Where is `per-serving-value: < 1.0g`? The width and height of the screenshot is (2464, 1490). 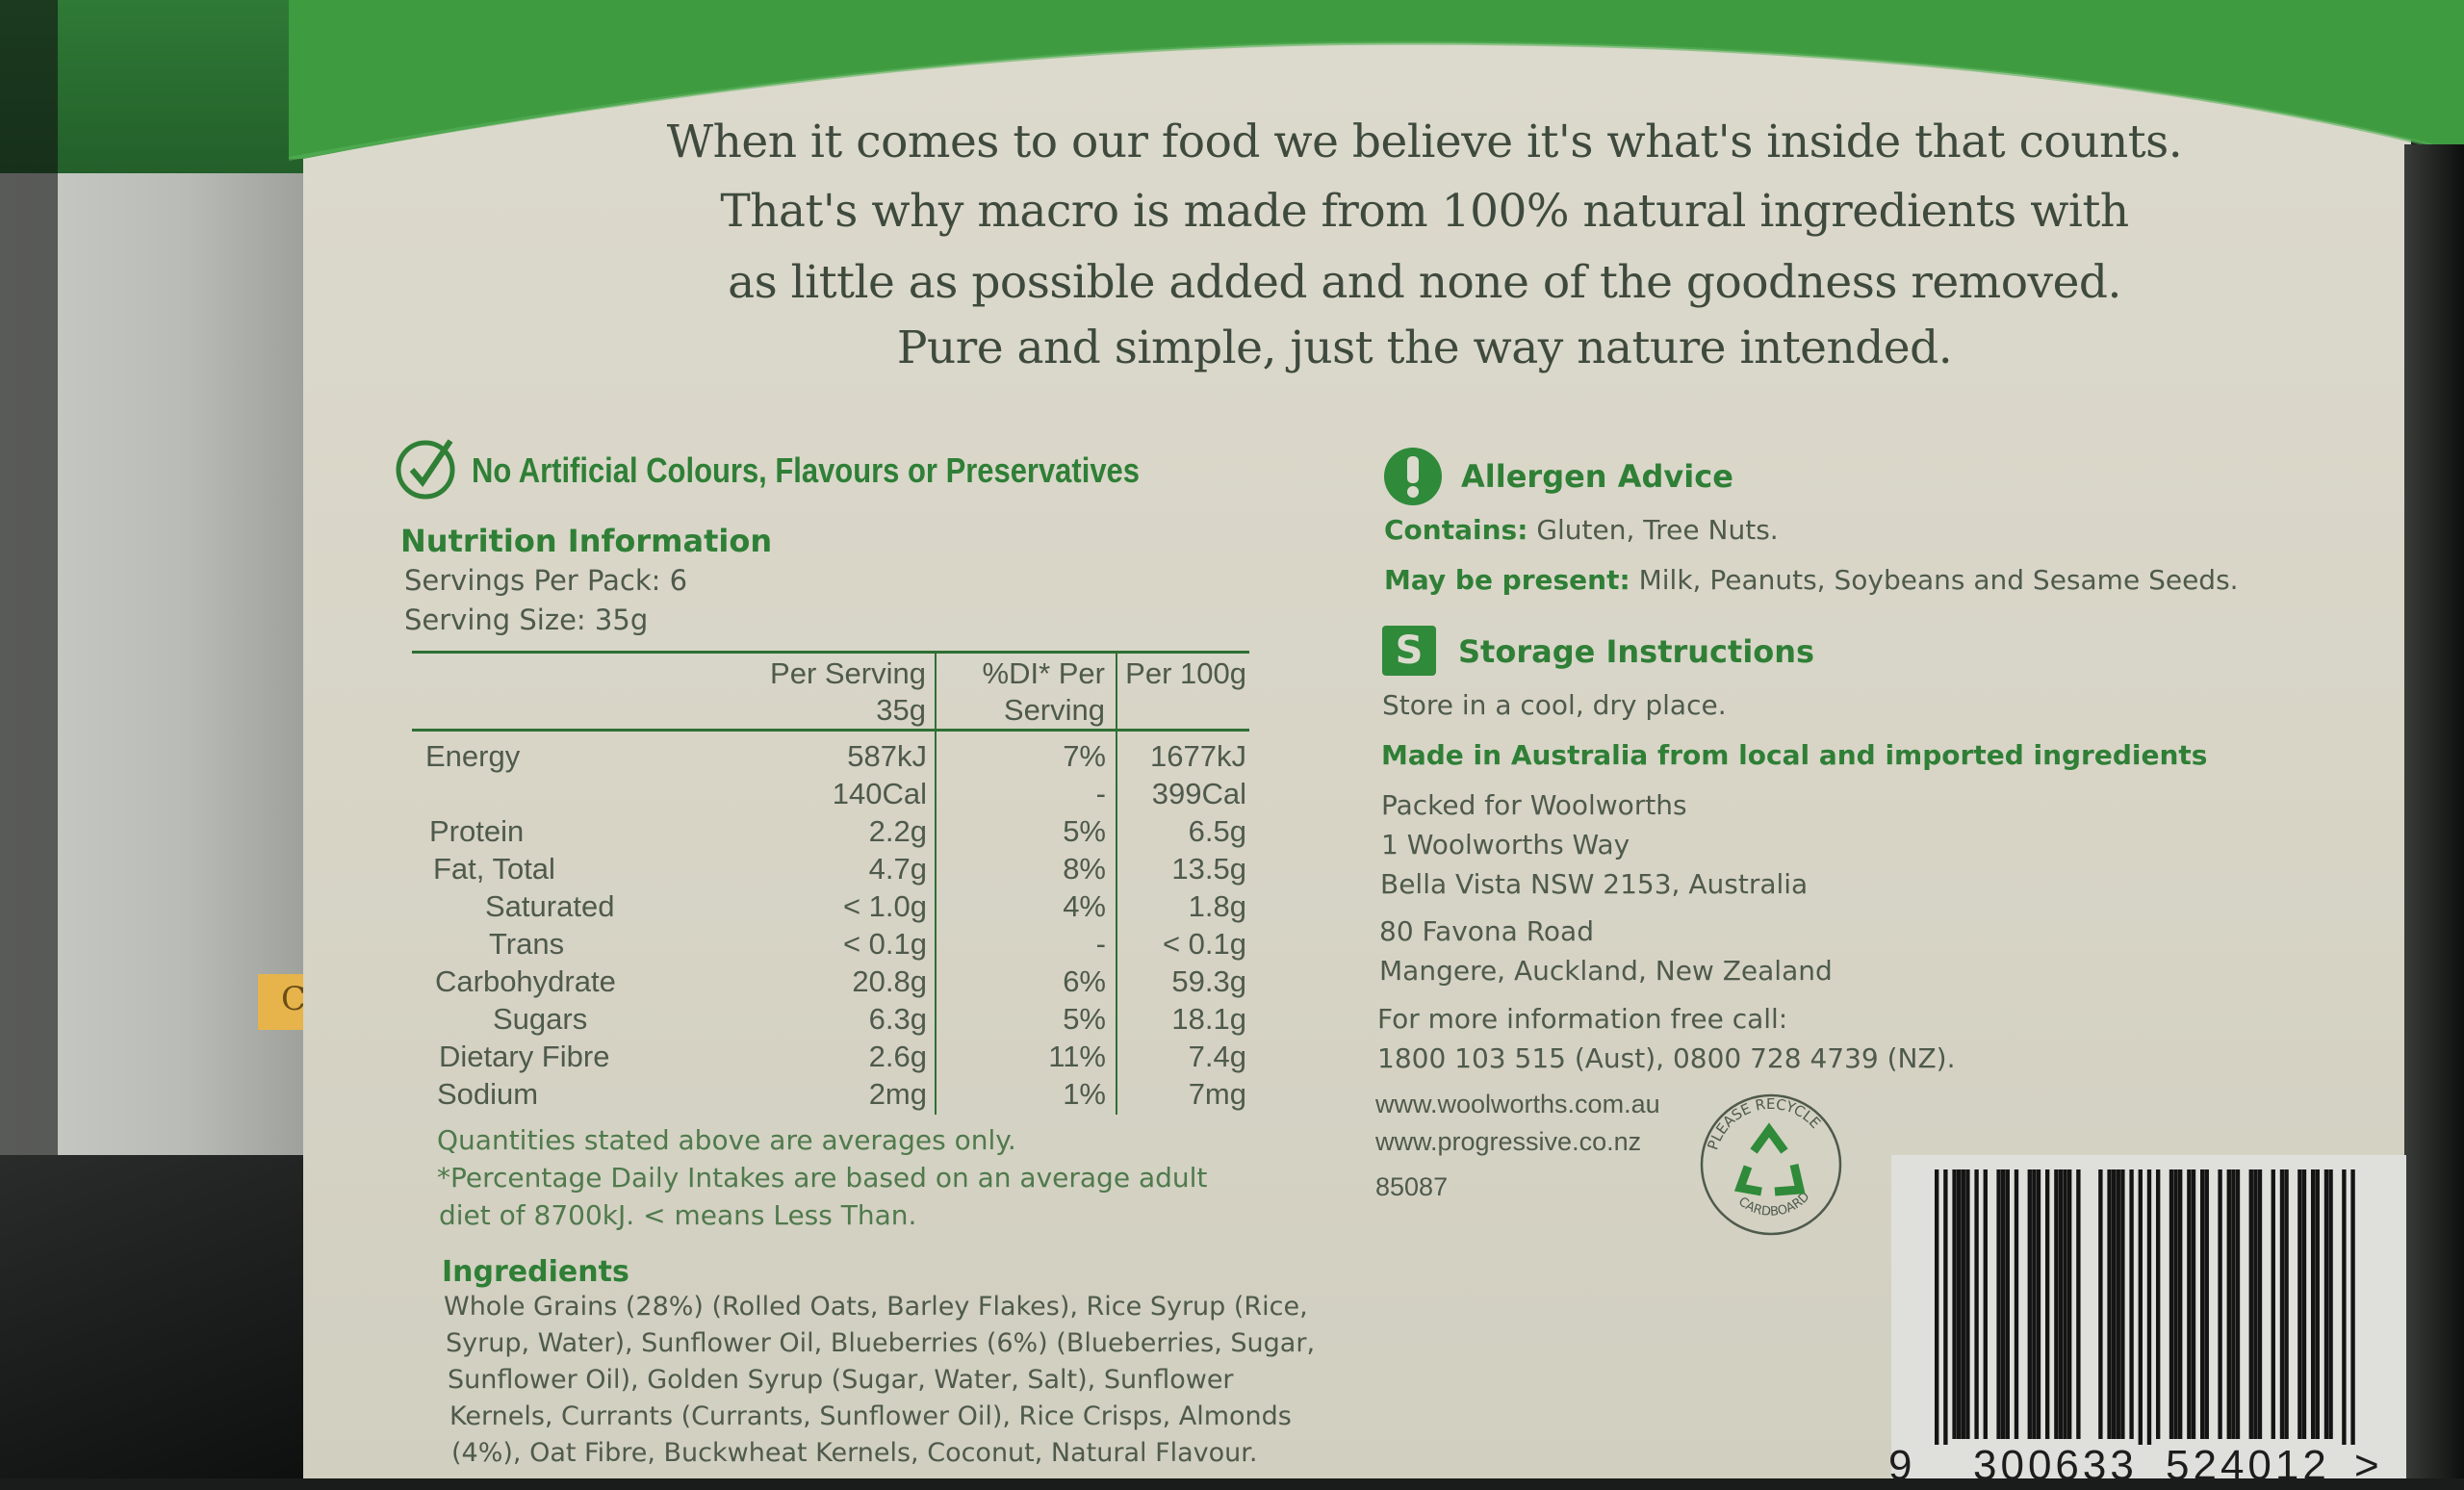 per-serving-value: < 1.0g is located at coordinates (884, 906).